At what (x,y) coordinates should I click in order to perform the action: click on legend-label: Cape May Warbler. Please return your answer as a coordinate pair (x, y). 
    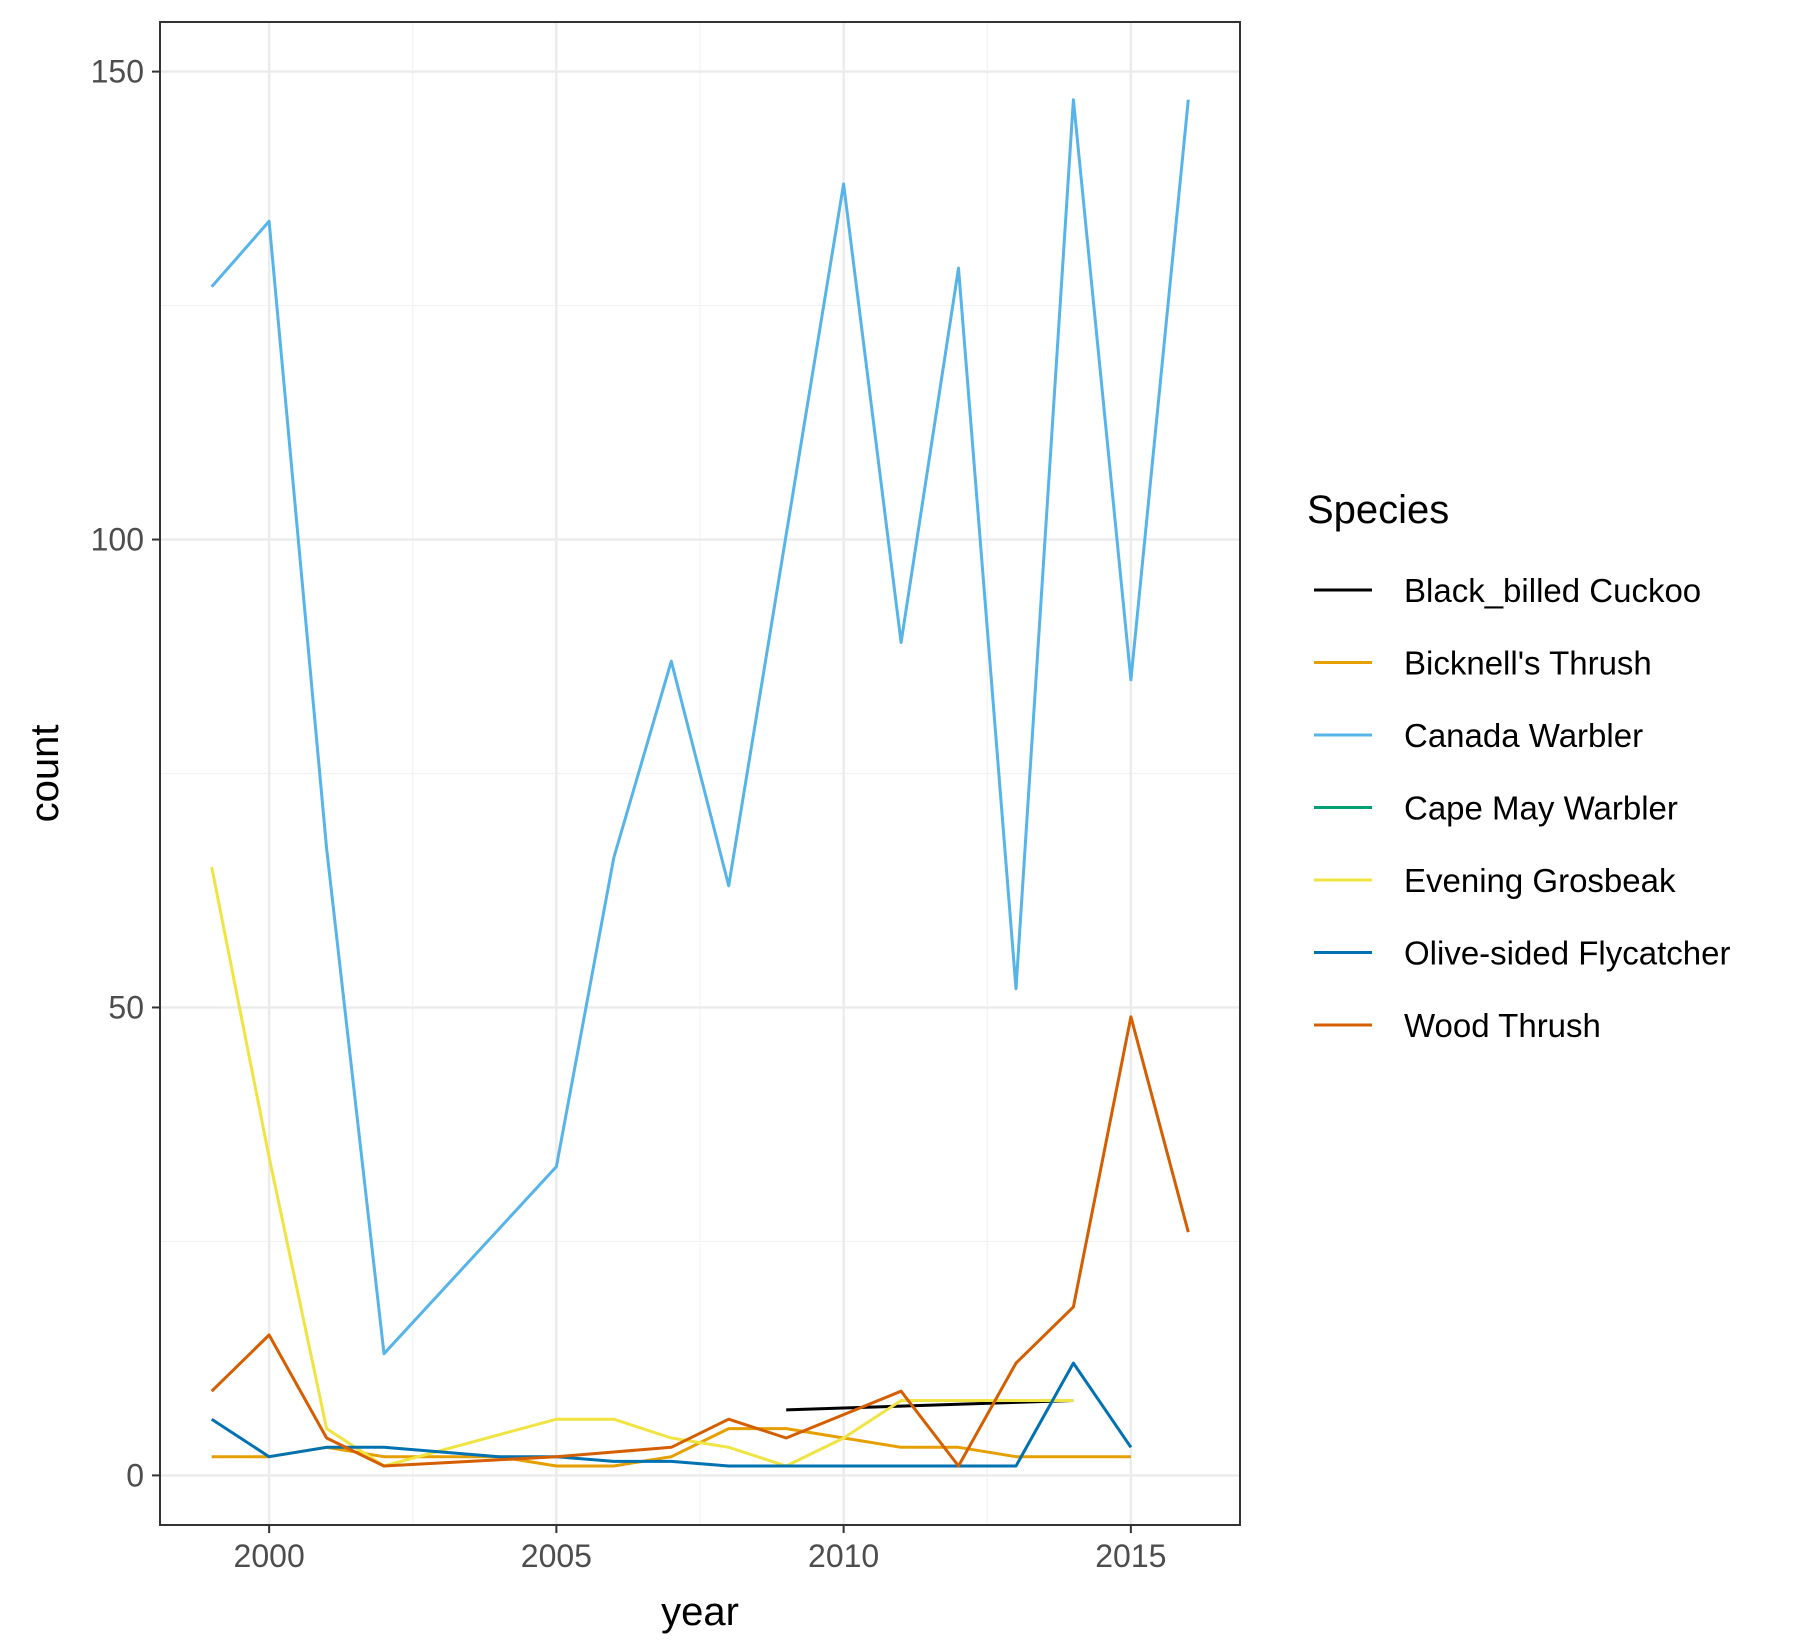
    Looking at the image, I should click on (1541, 808).